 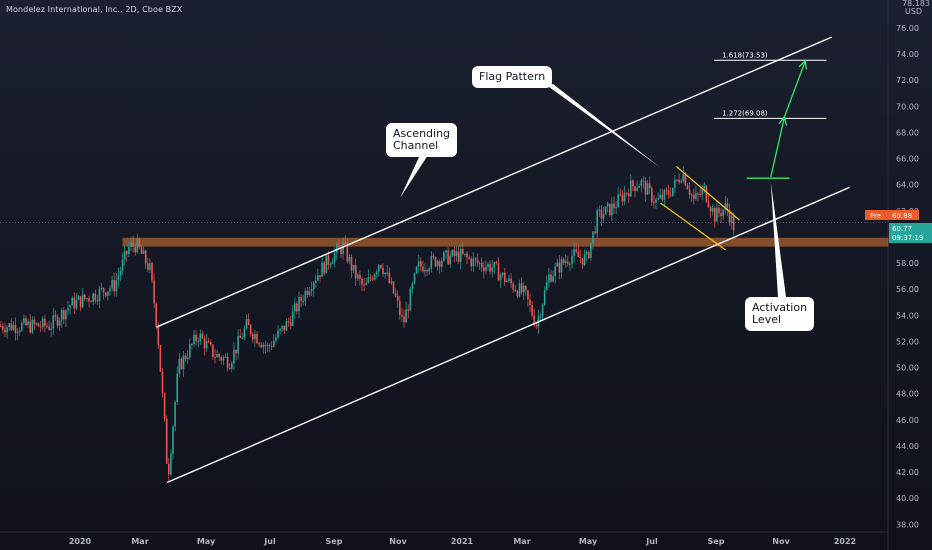 What do you see at coordinates (907, 106) in the screenshot?
I see `y-tick-label: 70.00` at bounding box center [907, 106].